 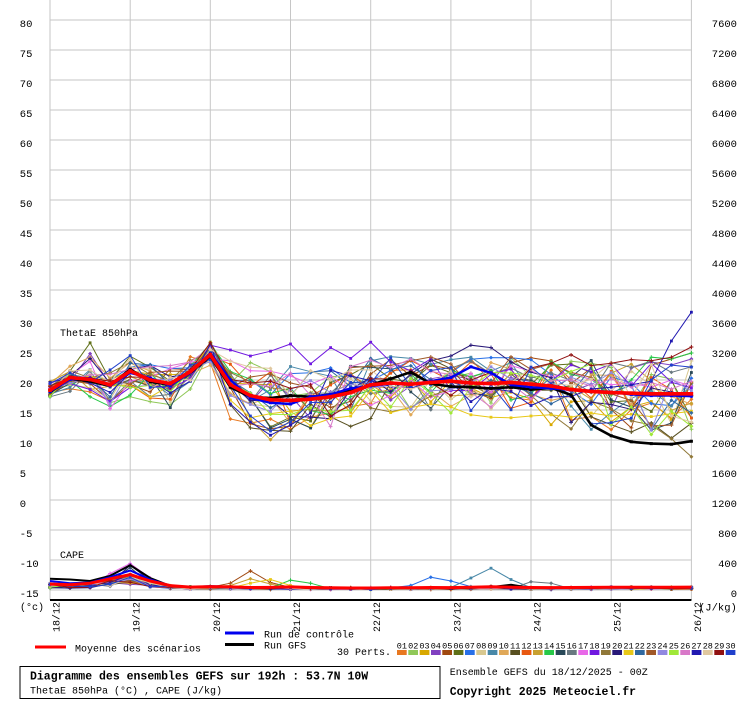 I want to click on svg-text: 26, so click(x=685, y=647).